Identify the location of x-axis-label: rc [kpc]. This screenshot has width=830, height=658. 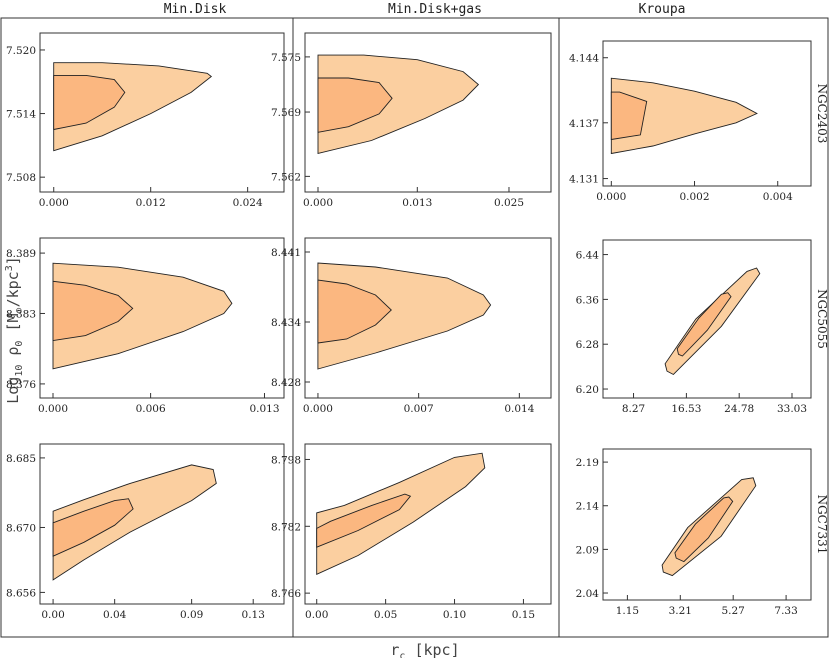
(424, 649).